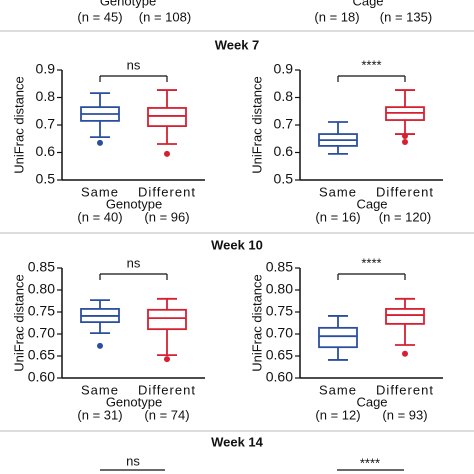 The height and width of the screenshot is (474, 474). Describe the element at coordinates (99, 414) in the screenshot. I see `n-label: (n = 31)` at that location.